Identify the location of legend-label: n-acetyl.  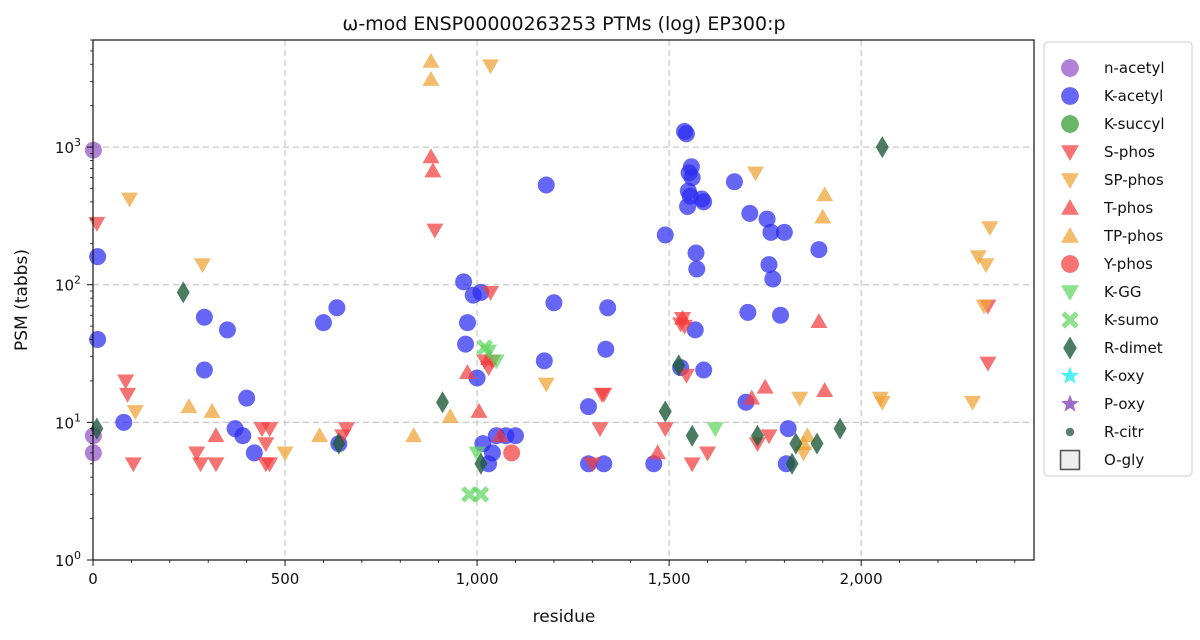
(1134, 68).